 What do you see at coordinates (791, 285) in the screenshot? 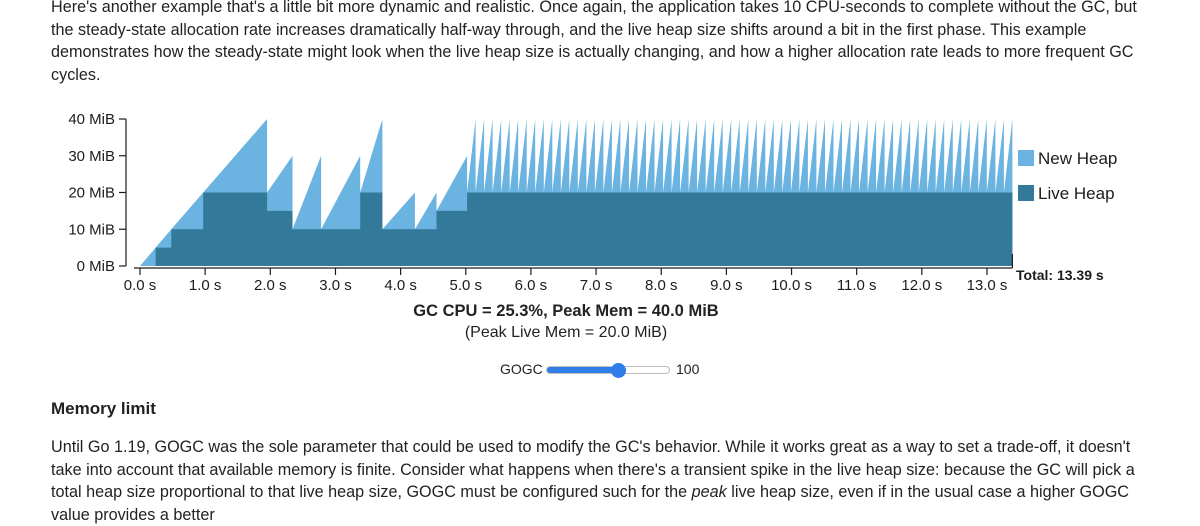
I see `x-tick-label: 10.0 s` at bounding box center [791, 285].